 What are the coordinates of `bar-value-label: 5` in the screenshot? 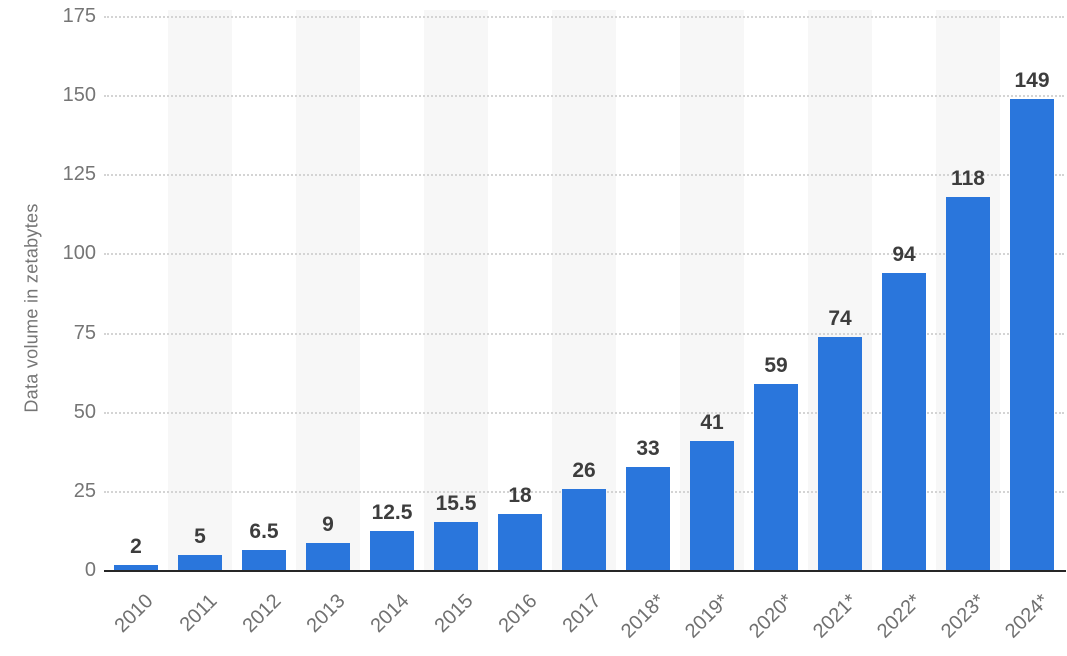 It's located at (200, 537).